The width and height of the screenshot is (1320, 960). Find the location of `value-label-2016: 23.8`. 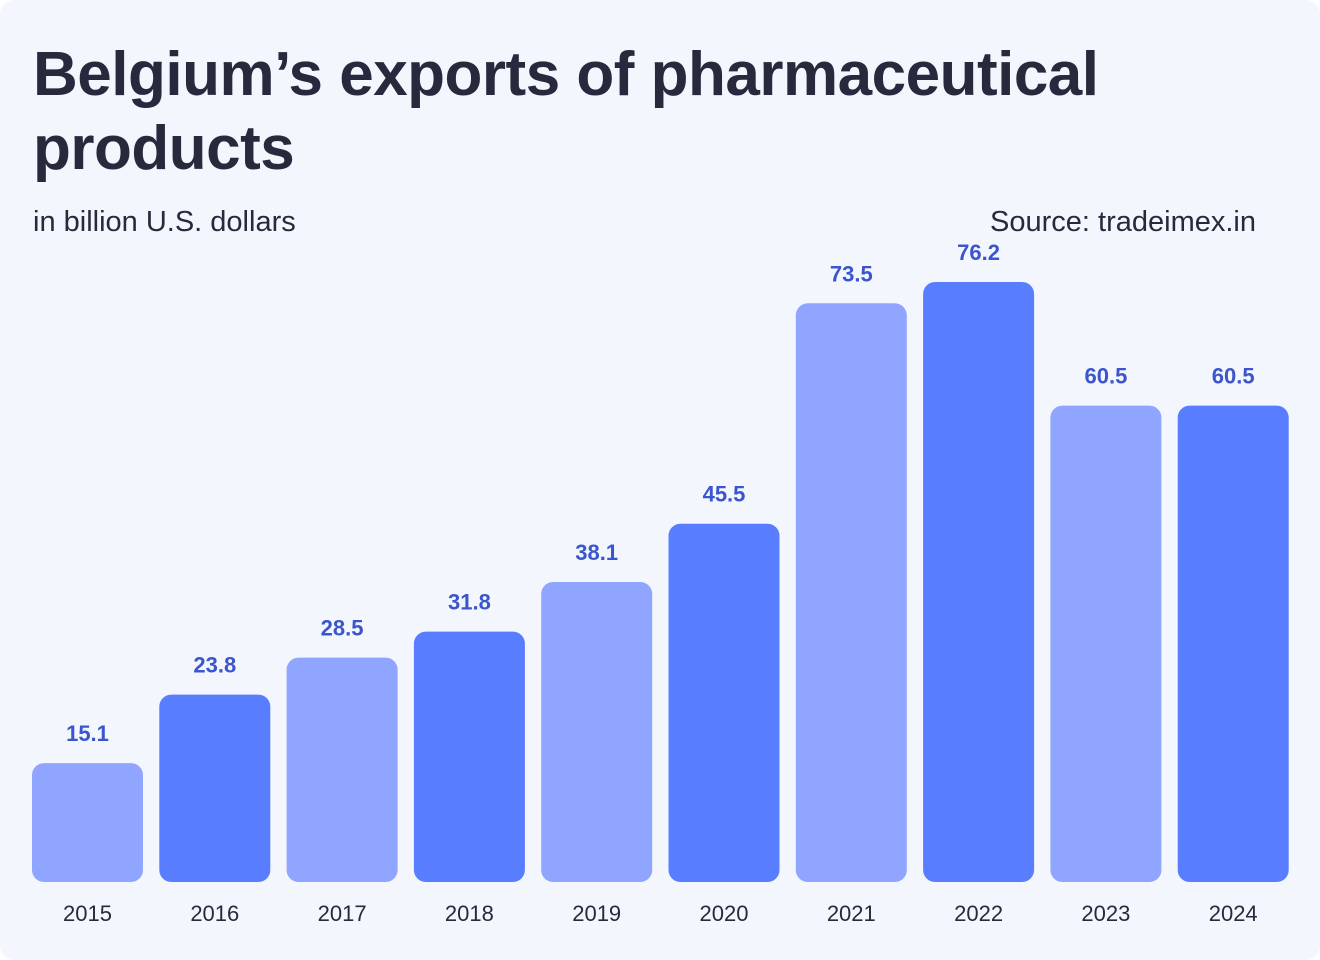

value-label-2016: 23.8 is located at coordinates (214, 665).